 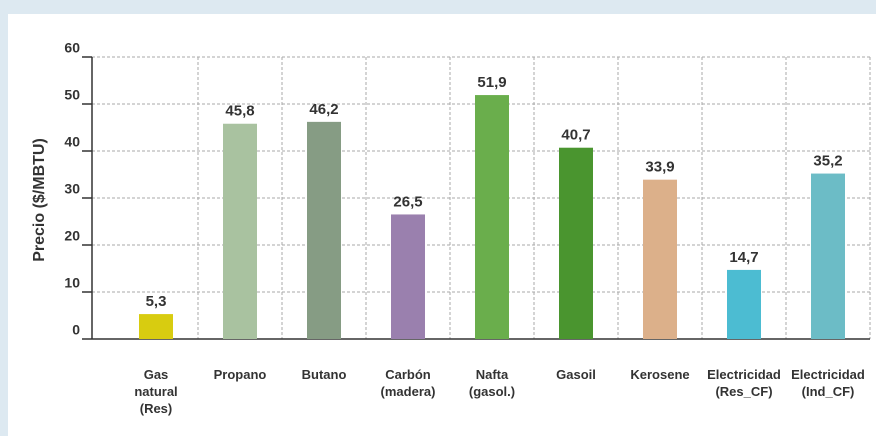 I want to click on y-tick-label: 60, so click(x=72, y=48).